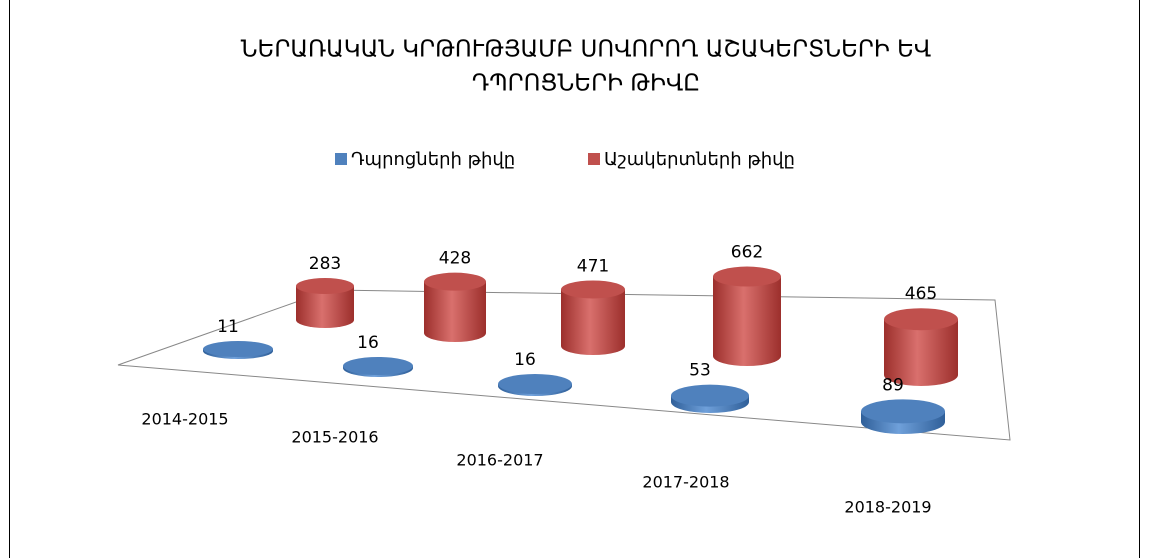  Describe the element at coordinates (593, 266) in the screenshot. I see `data-label: 471` at that location.